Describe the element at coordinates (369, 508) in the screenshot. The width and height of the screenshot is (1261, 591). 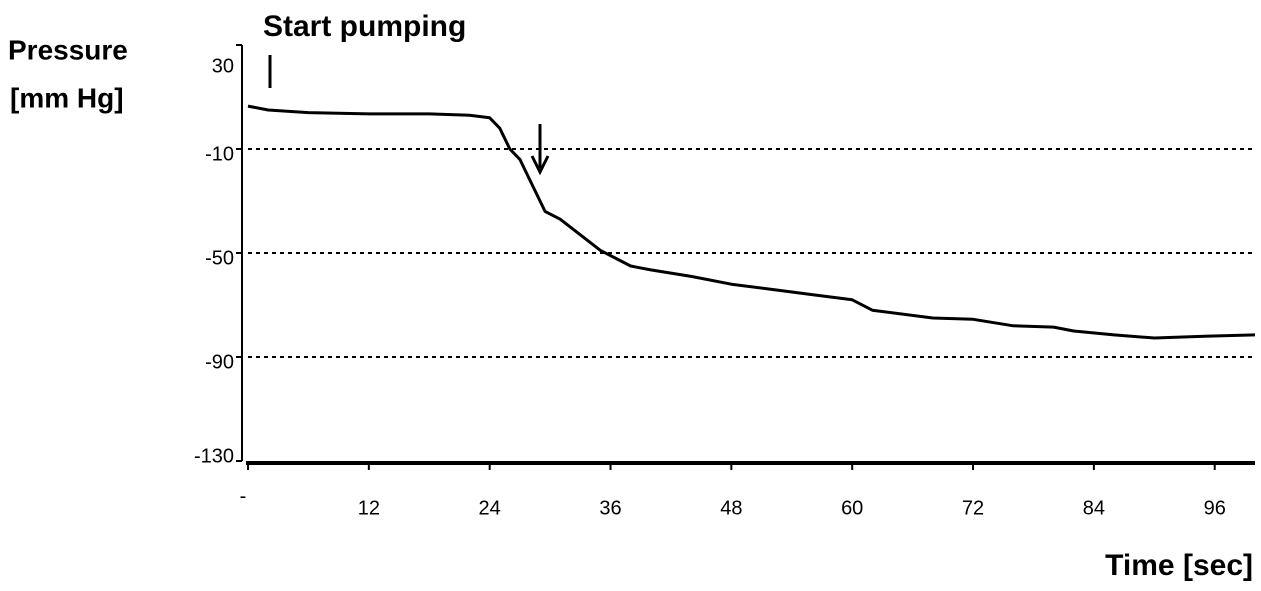
I see `x-tick-label: 12` at that location.